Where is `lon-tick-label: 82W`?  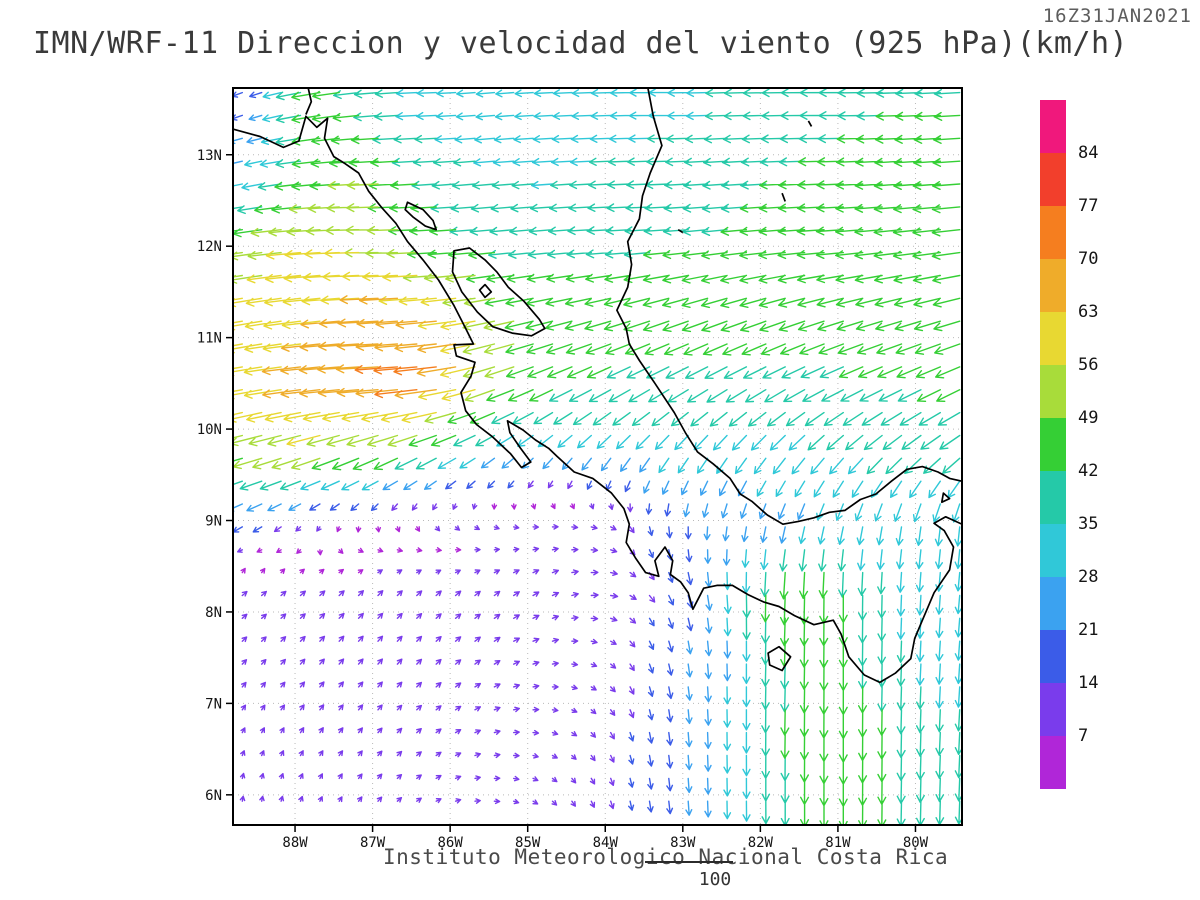
lon-tick-label: 82W is located at coordinates (761, 843).